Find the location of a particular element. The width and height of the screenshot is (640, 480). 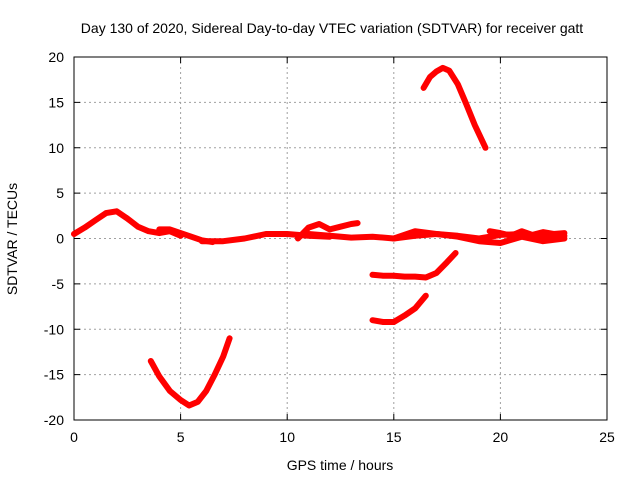

y-tick-label: -5 is located at coordinates (58, 284).